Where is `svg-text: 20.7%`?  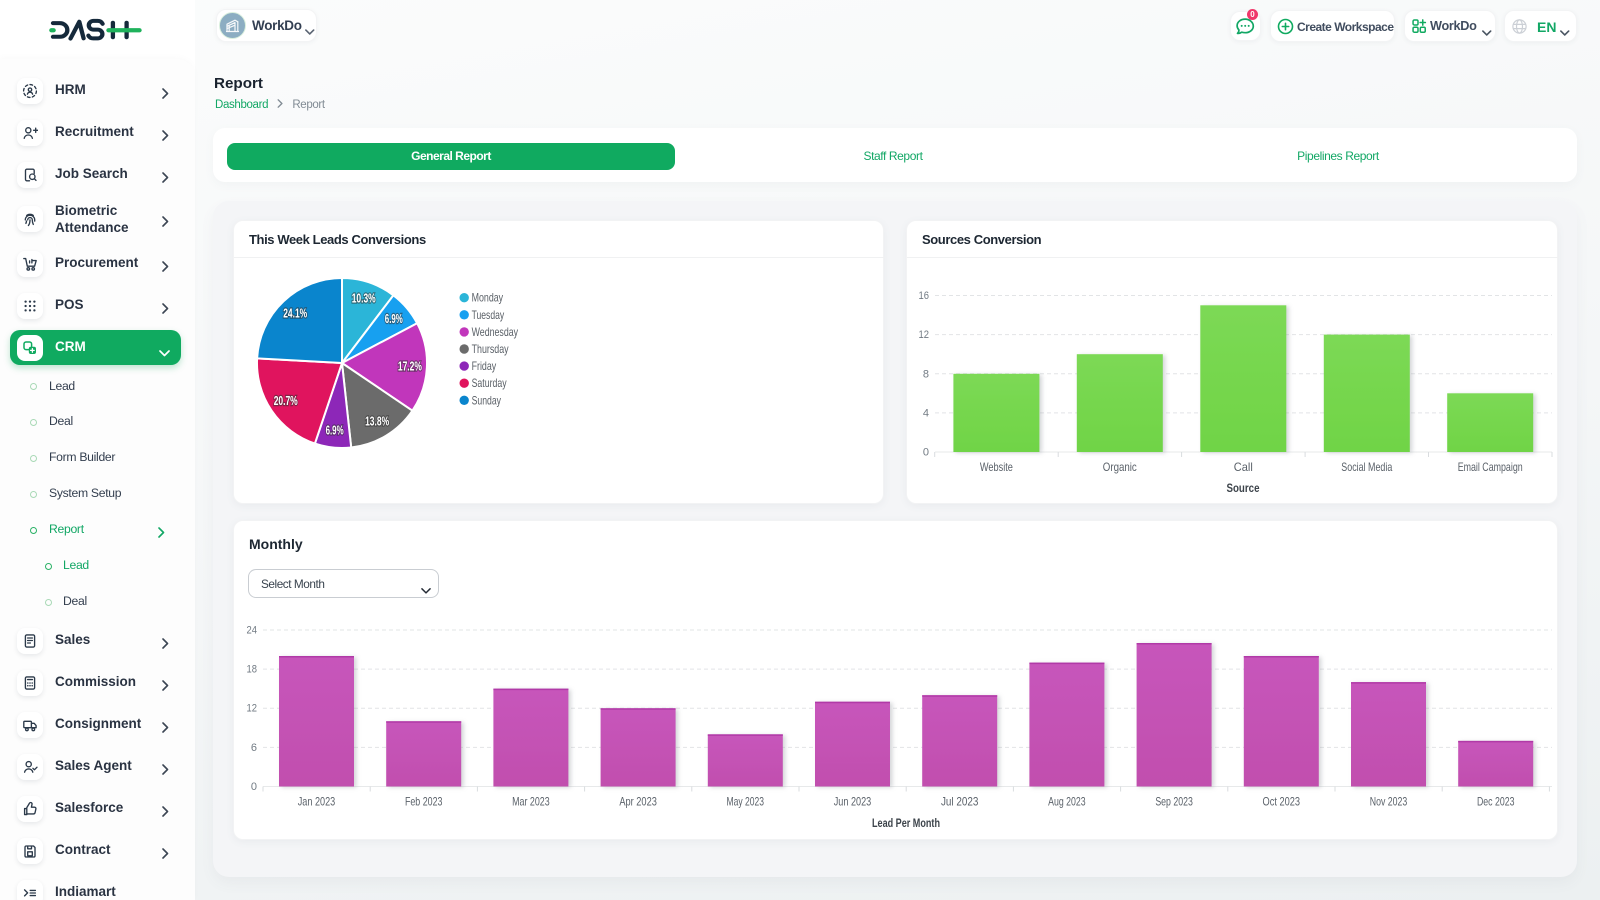 svg-text: 20.7% is located at coordinates (286, 401).